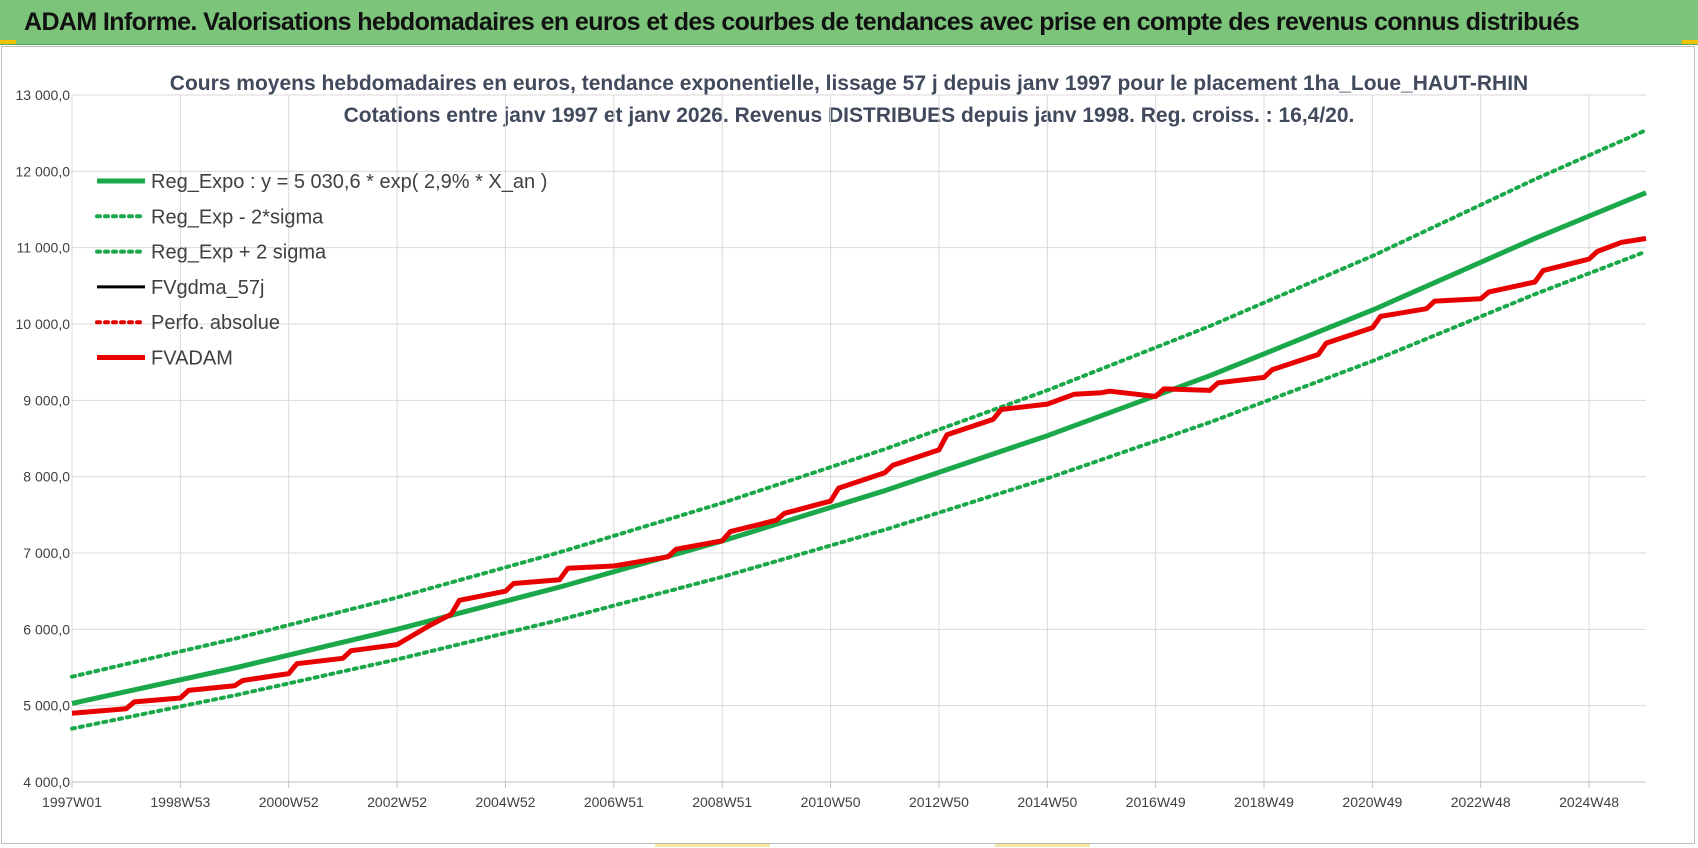 This screenshot has height=848, width=1698. What do you see at coordinates (1264, 802) in the screenshot?
I see `x-tick-label: 2018W49` at bounding box center [1264, 802].